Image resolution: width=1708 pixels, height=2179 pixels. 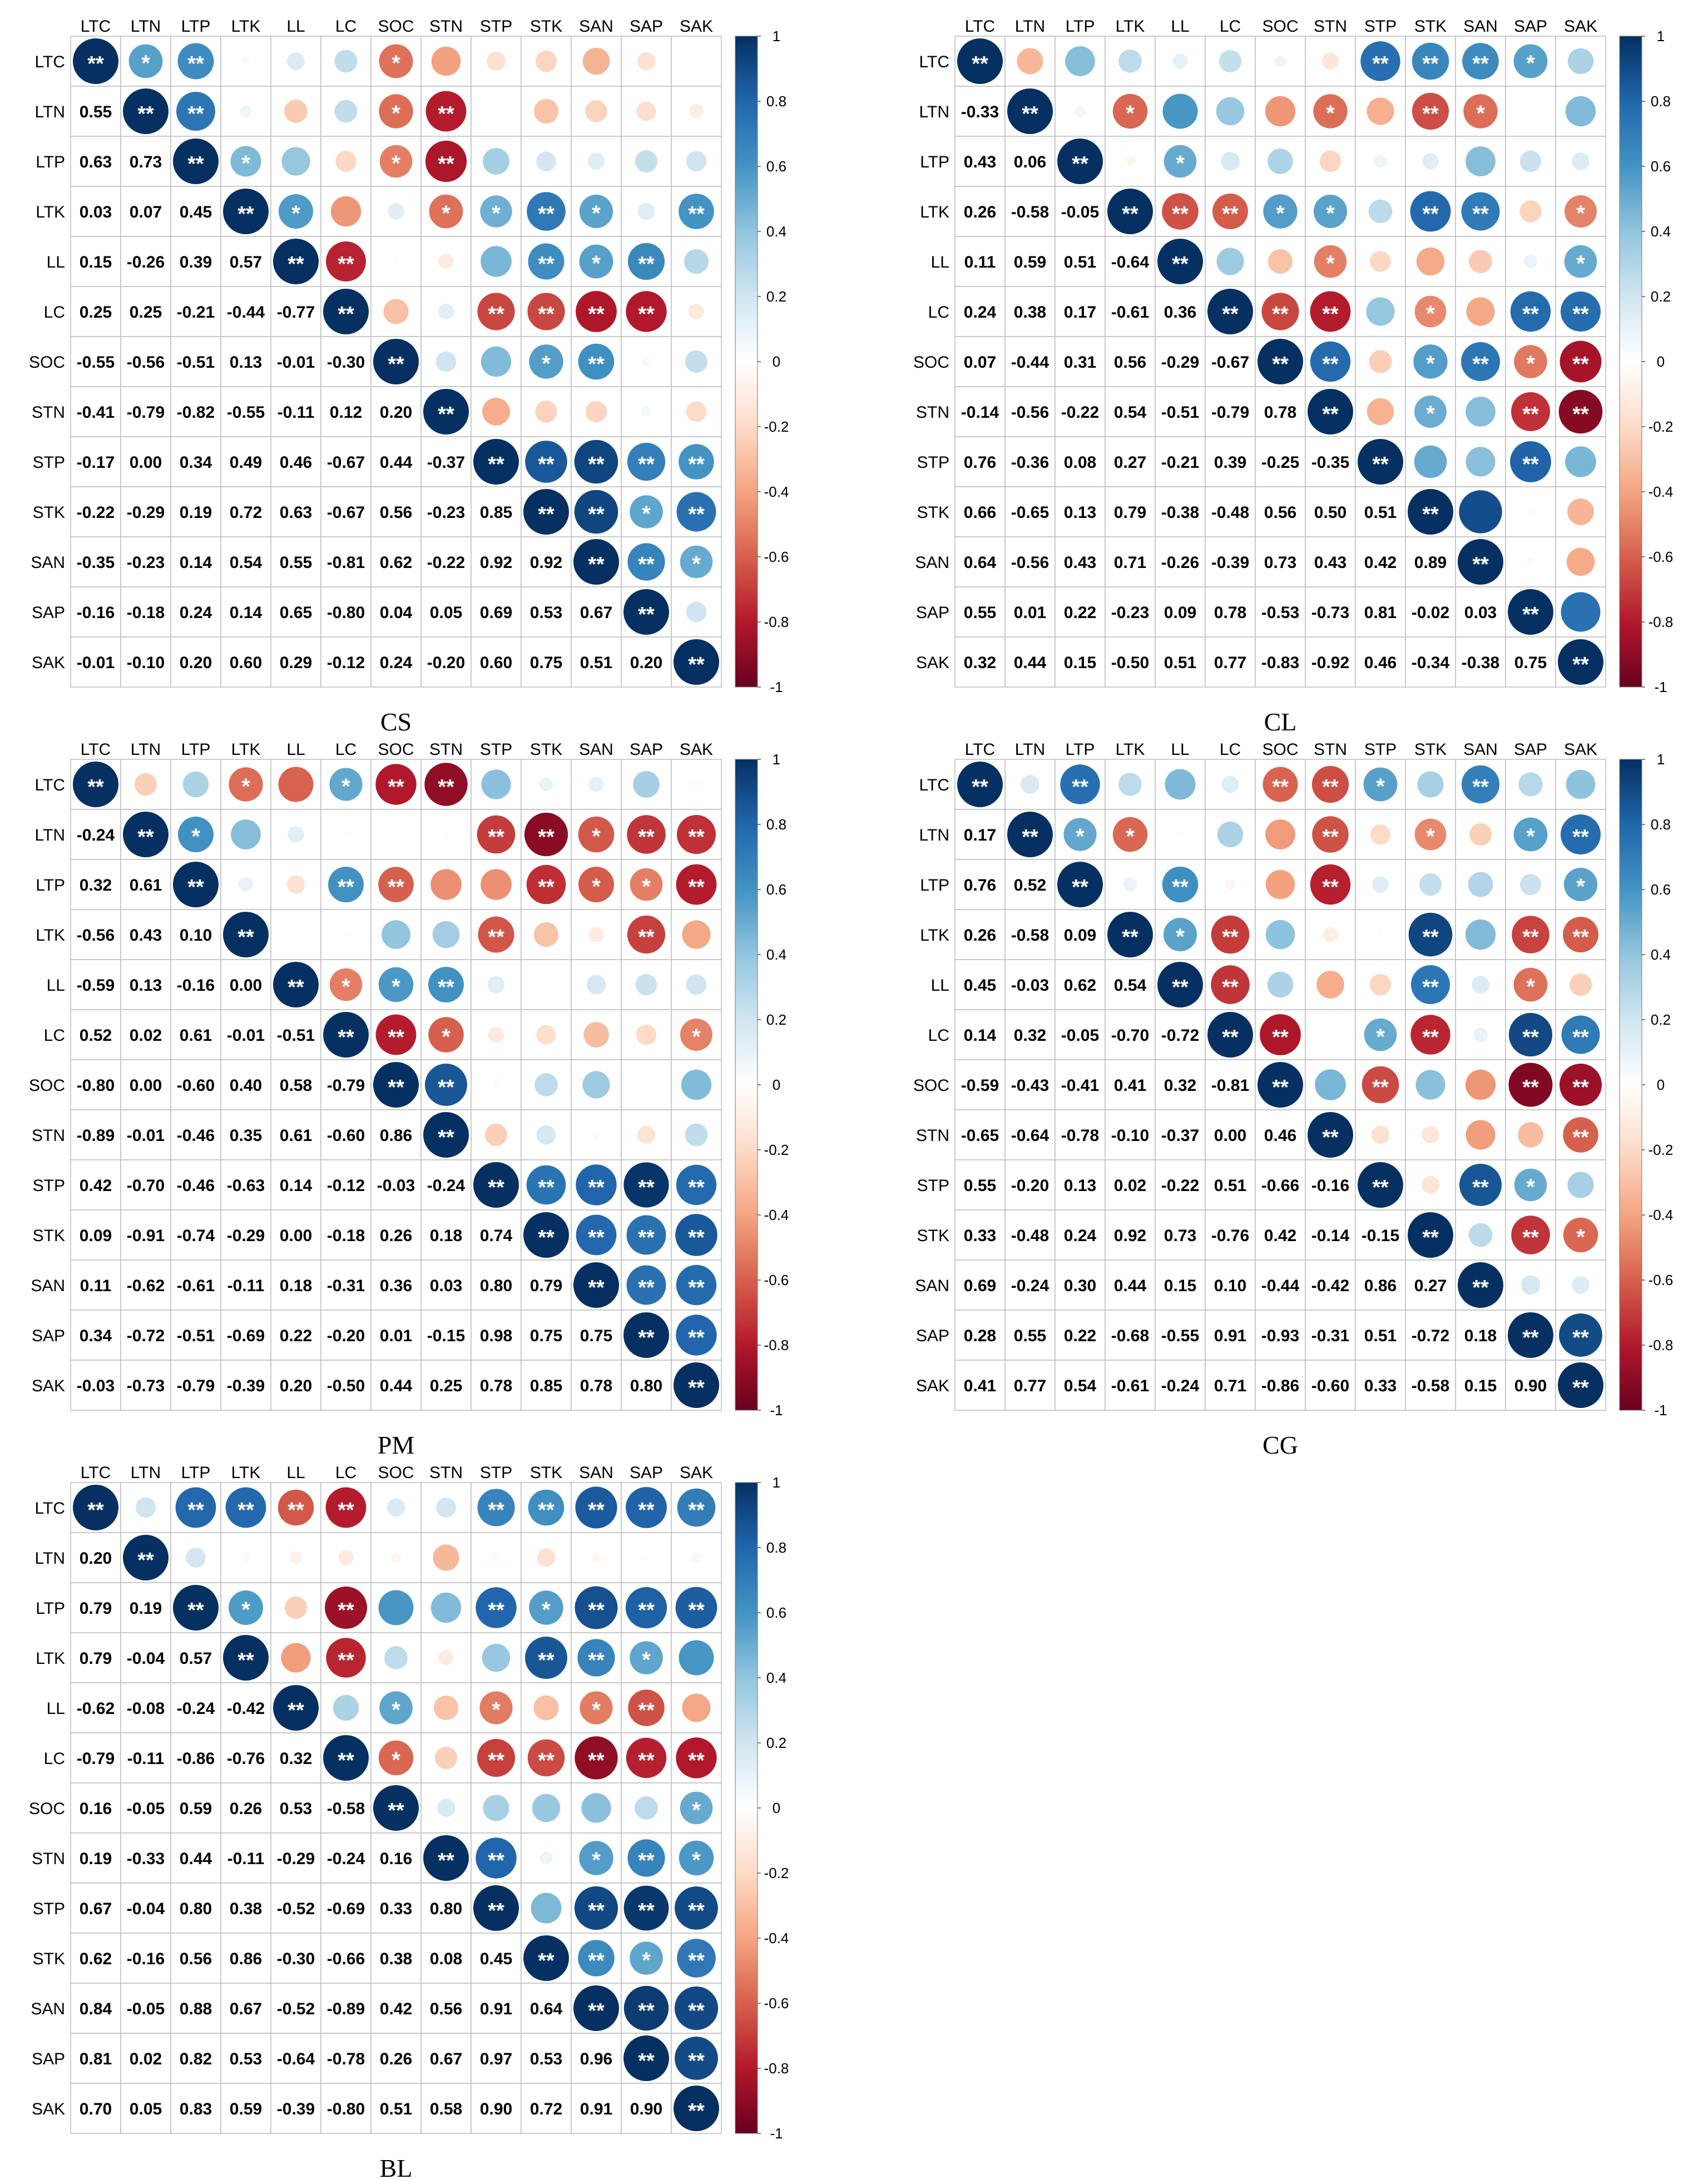 I want to click on column-label: LC, so click(x=1230, y=26).